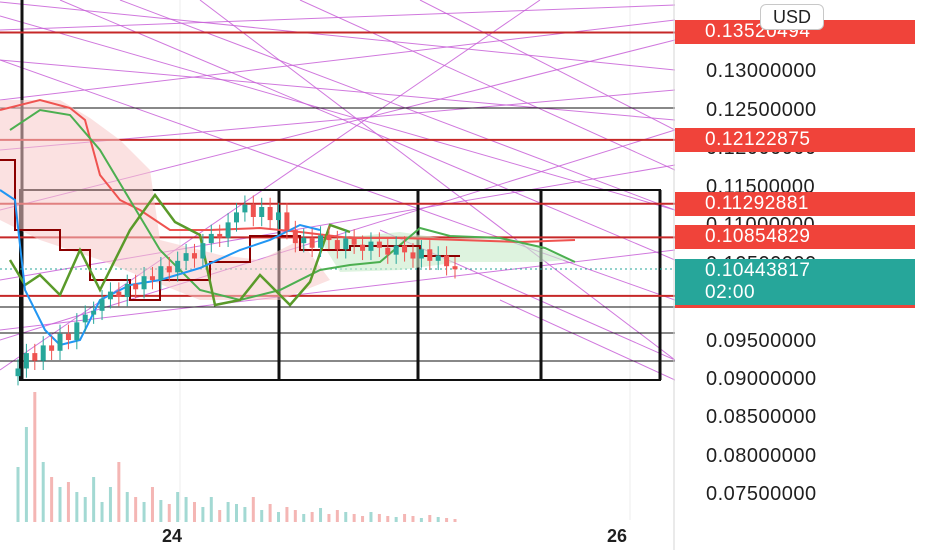  Describe the element at coordinates (795, 139) in the screenshot. I see `price-label: 0.12122875` at that location.